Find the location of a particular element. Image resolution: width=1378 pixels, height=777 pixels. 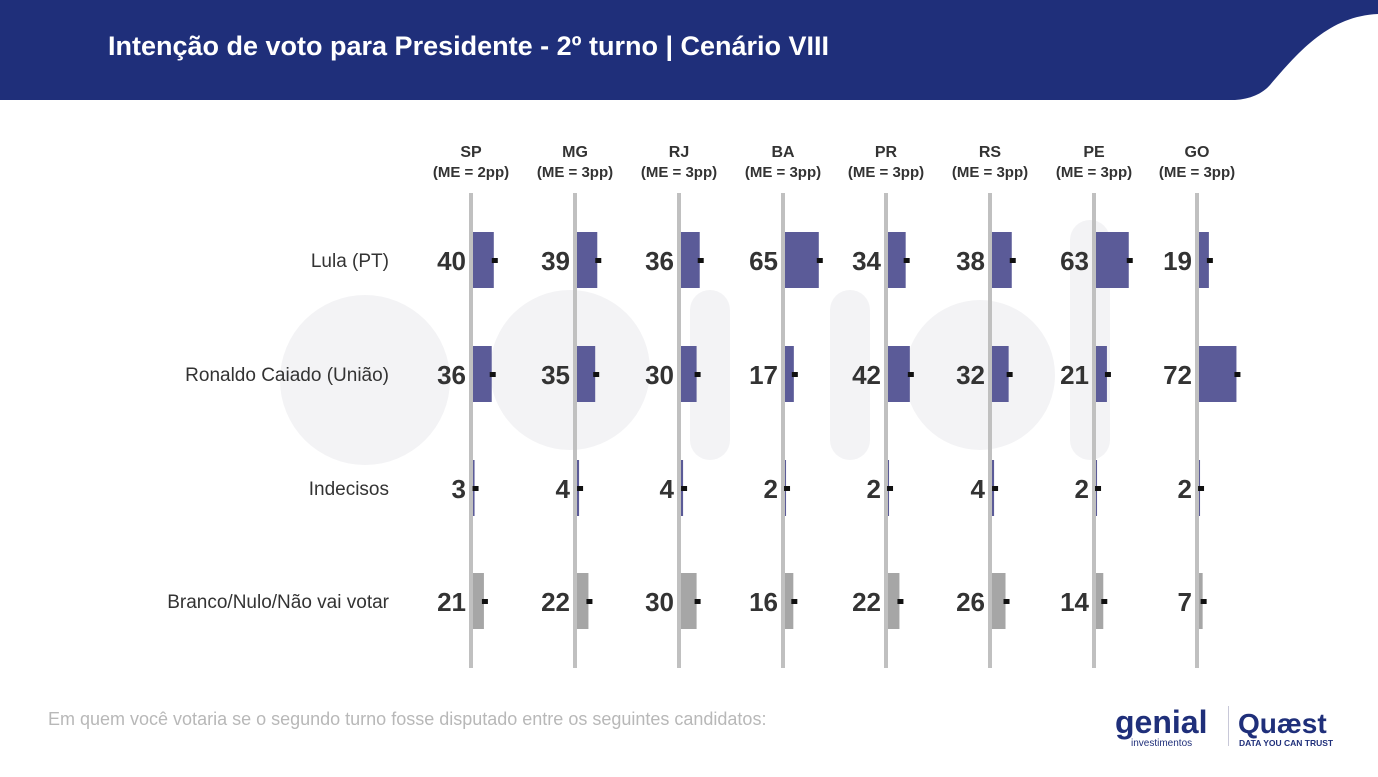

bar-1-ba is located at coordinates (789, 374).